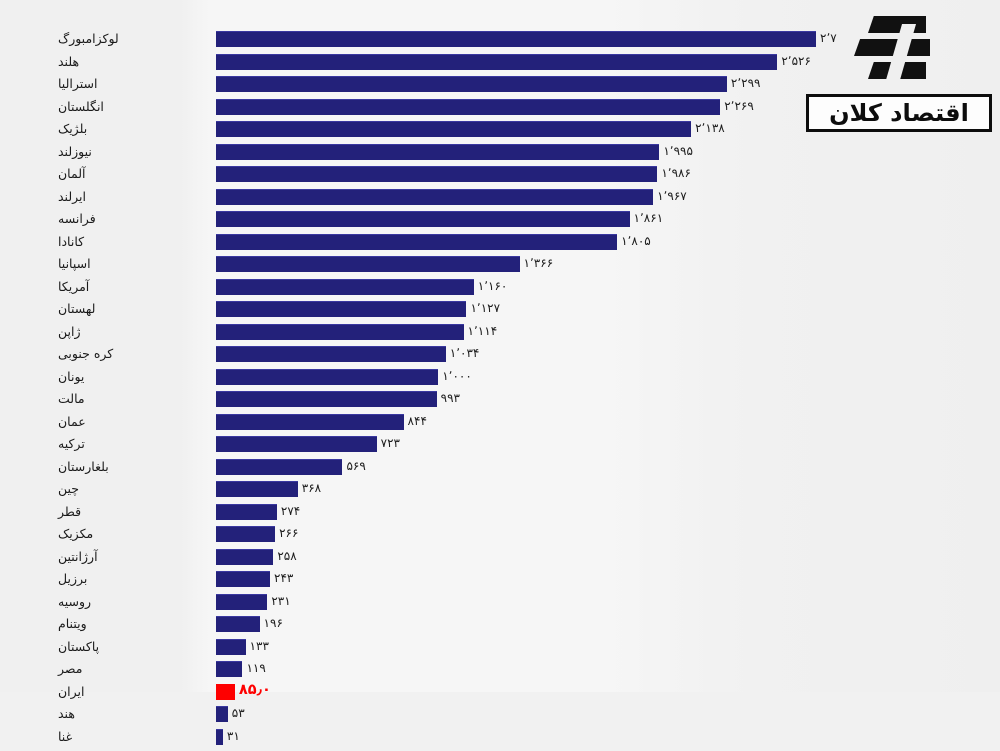  Describe the element at coordinates (255, 668) in the screenshot. I see `value-label: ۱۱۹` at that location.